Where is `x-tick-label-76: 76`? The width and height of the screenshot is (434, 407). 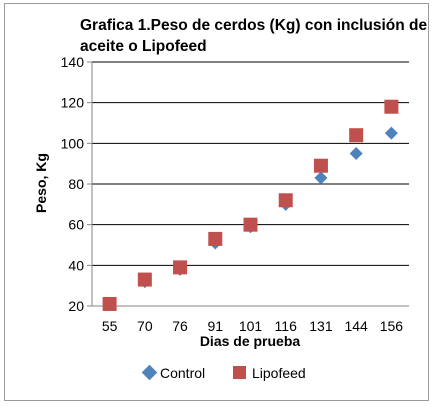 x-tick-label-76: 76 is located at coordinates (180, 326).